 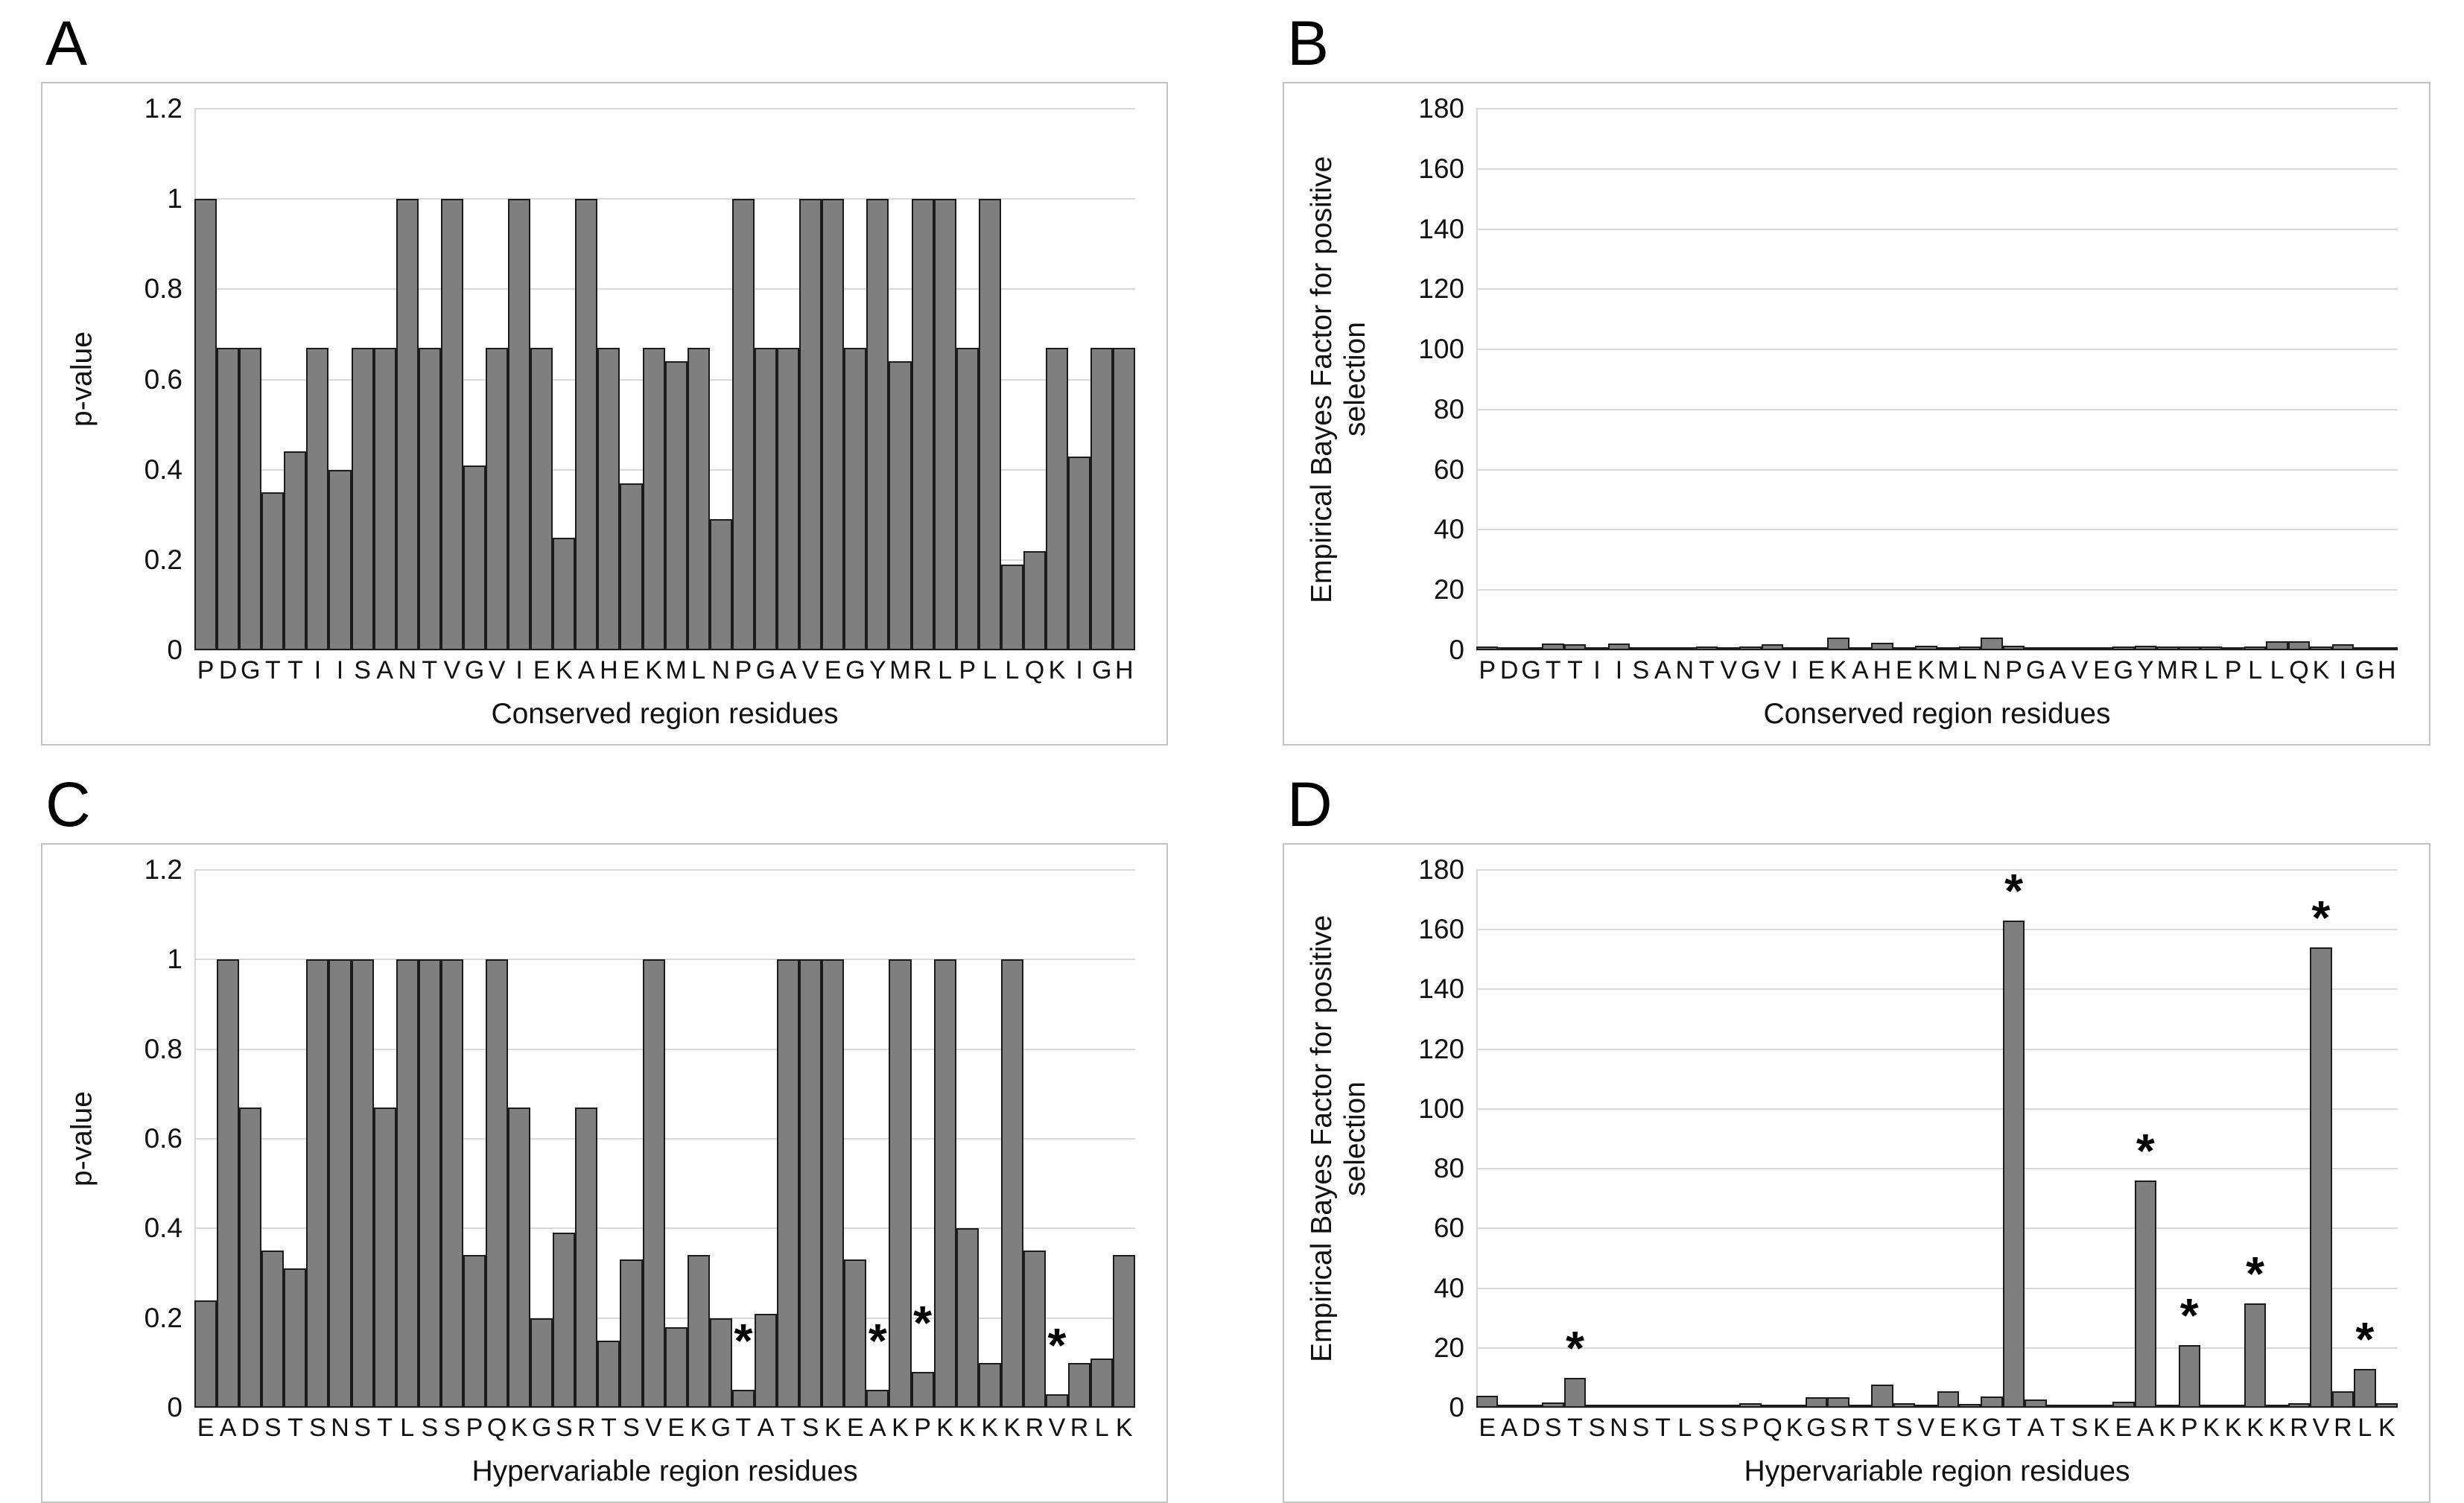 I want to click on x-tick-label: T, so click(x=1706, y=669).